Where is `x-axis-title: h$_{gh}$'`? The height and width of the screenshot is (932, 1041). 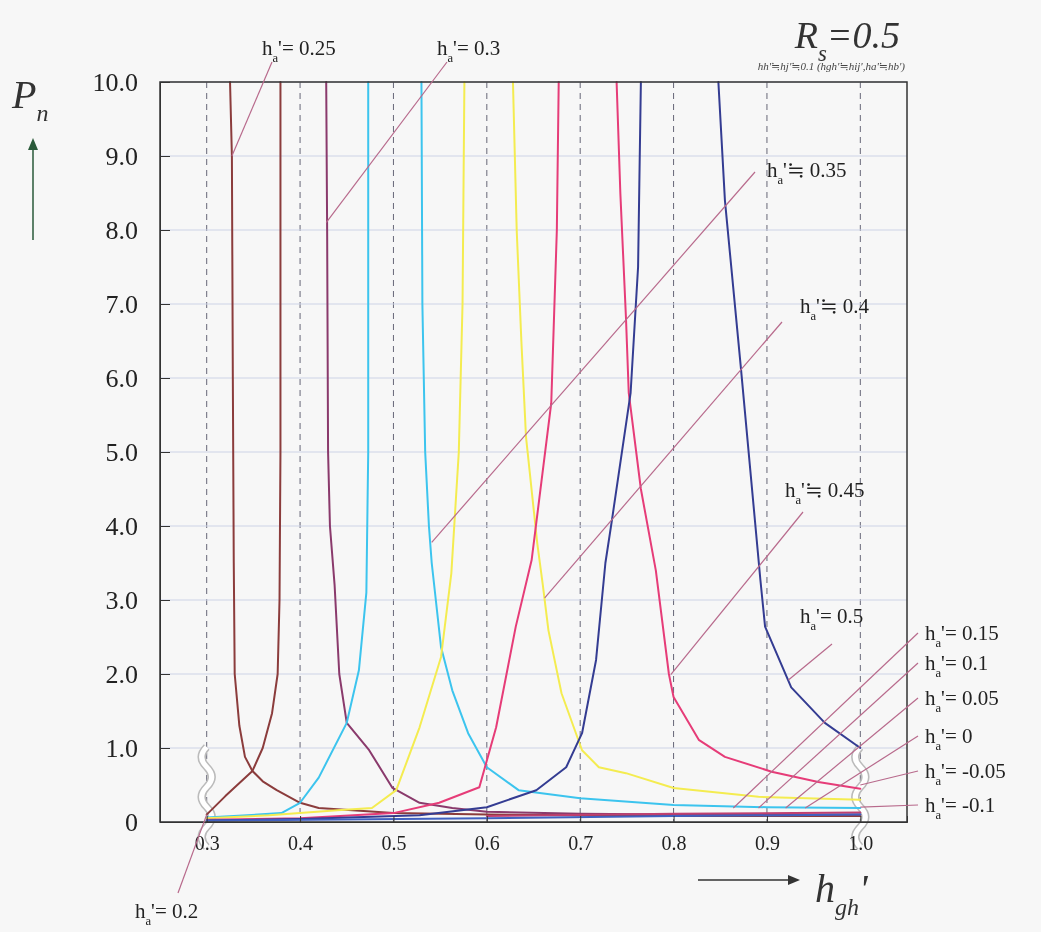 x-axis-title: h$_{gh}$' is located at coordinates (842, 893).